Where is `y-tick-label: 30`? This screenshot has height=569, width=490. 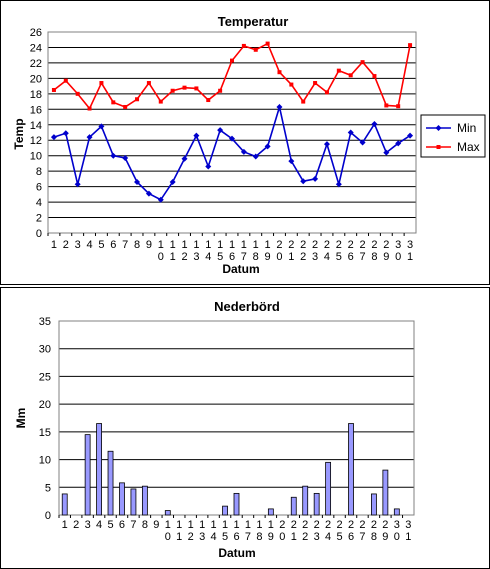 y-tick-label: 30 is located at coordinates (45, 350).